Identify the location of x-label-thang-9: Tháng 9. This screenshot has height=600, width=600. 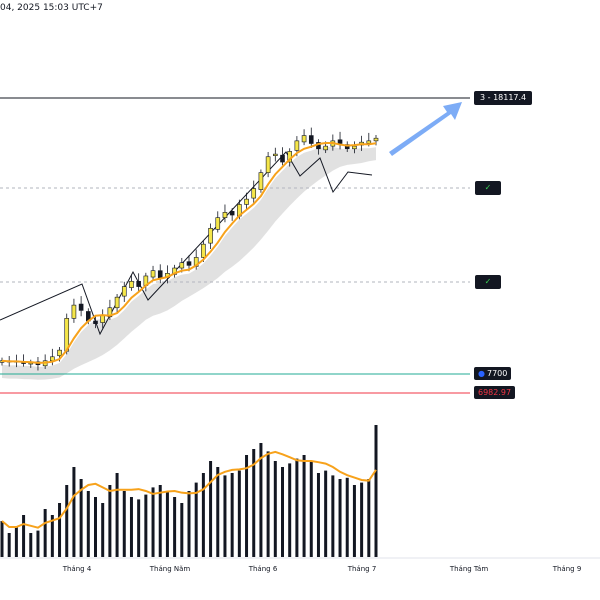
(567, 569).